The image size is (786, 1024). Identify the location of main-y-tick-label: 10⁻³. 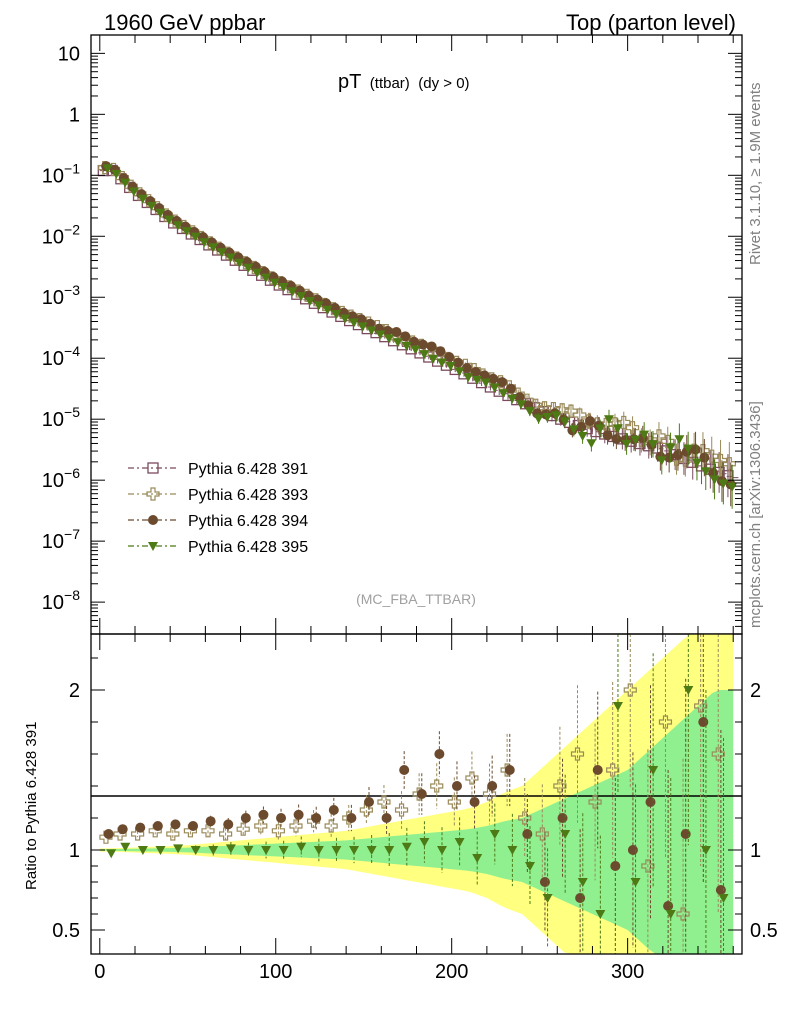
(61, 295).